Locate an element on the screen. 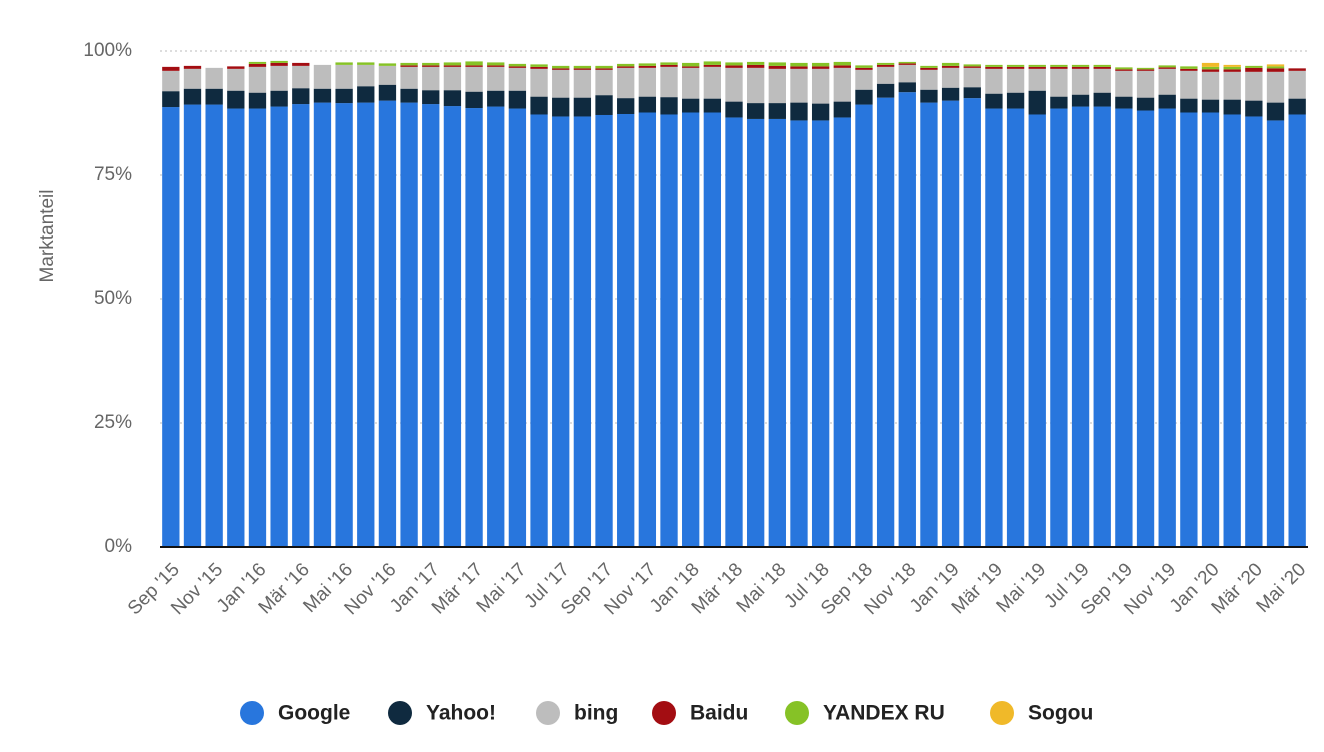 The height and width of the screenshot is (752, 1324). legend-swatch is located at coordinates (664, 713).